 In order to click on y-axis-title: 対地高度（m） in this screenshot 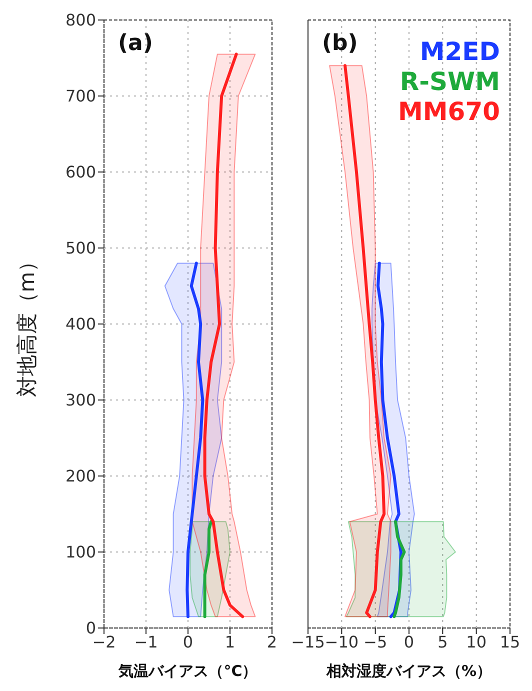, I will do `click(27, 324)`.